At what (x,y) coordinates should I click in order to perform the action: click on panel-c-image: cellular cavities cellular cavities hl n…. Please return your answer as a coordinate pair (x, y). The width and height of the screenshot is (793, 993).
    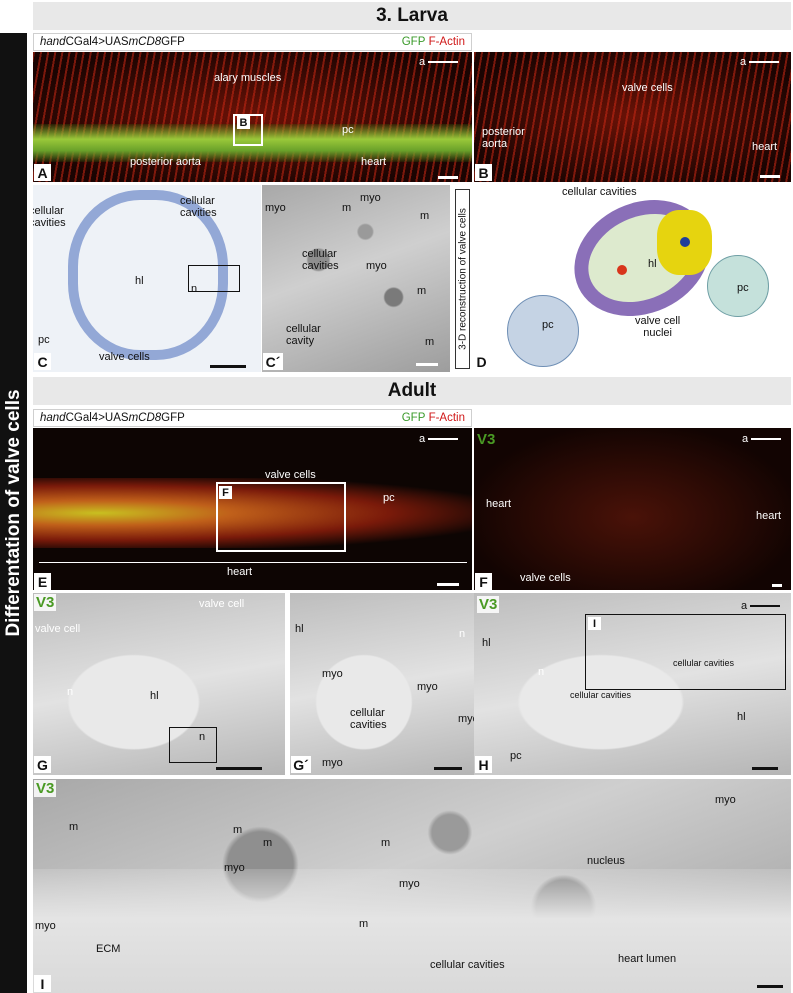
    Looking at the image, I should click on (147, 278).